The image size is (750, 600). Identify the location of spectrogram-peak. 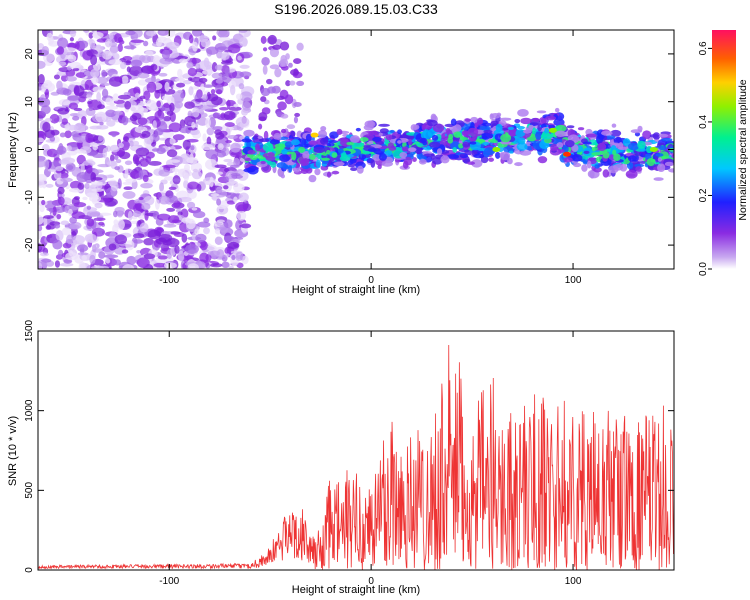
(552, 130).